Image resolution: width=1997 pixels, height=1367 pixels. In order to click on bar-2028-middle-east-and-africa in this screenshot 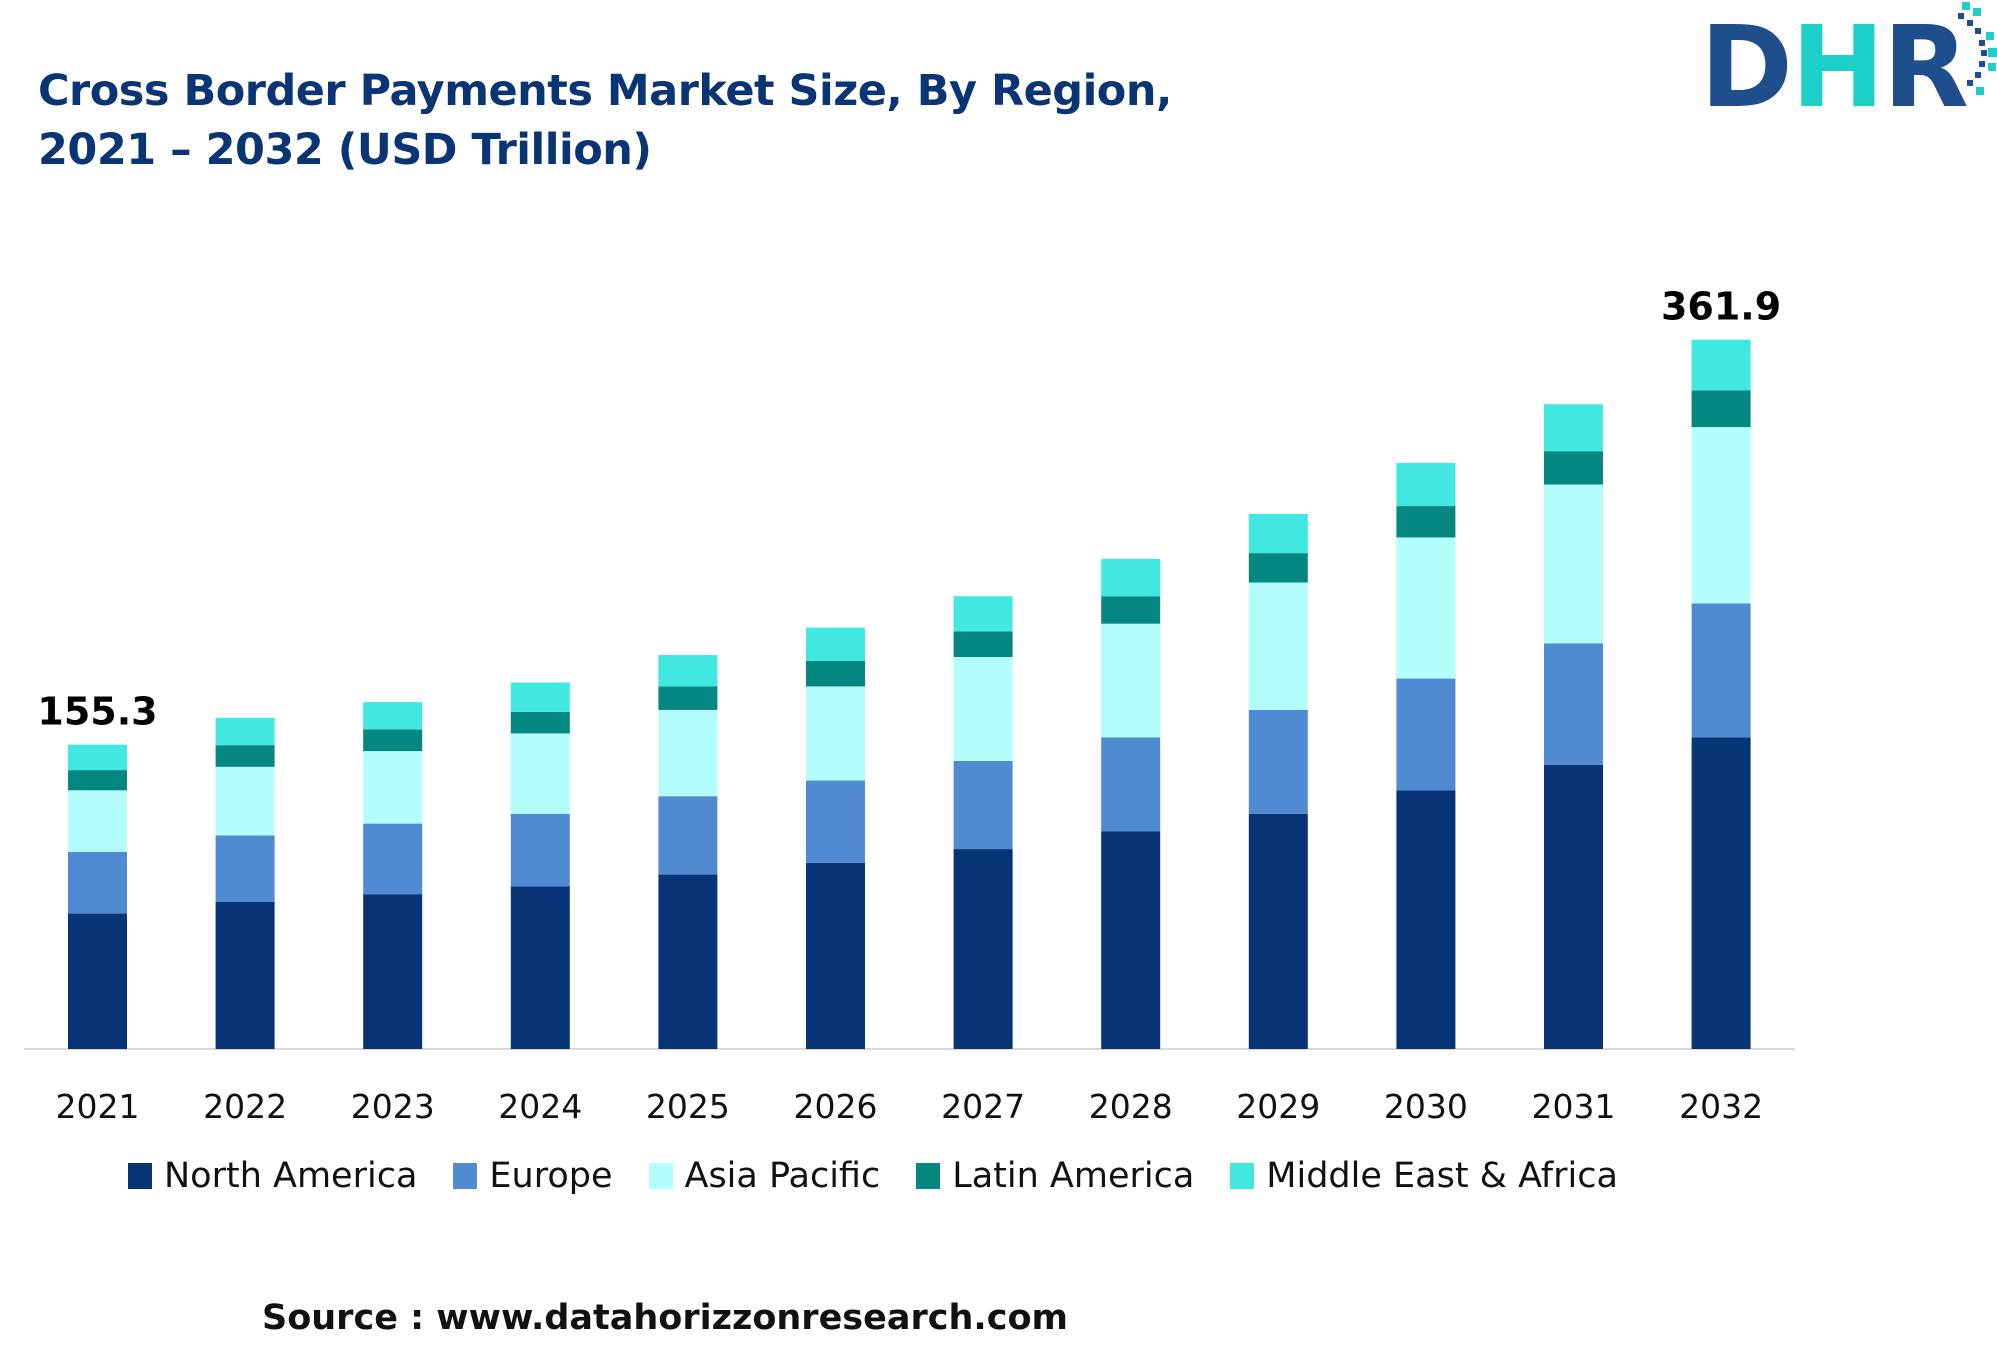, I will do `click(1131, 578)`.